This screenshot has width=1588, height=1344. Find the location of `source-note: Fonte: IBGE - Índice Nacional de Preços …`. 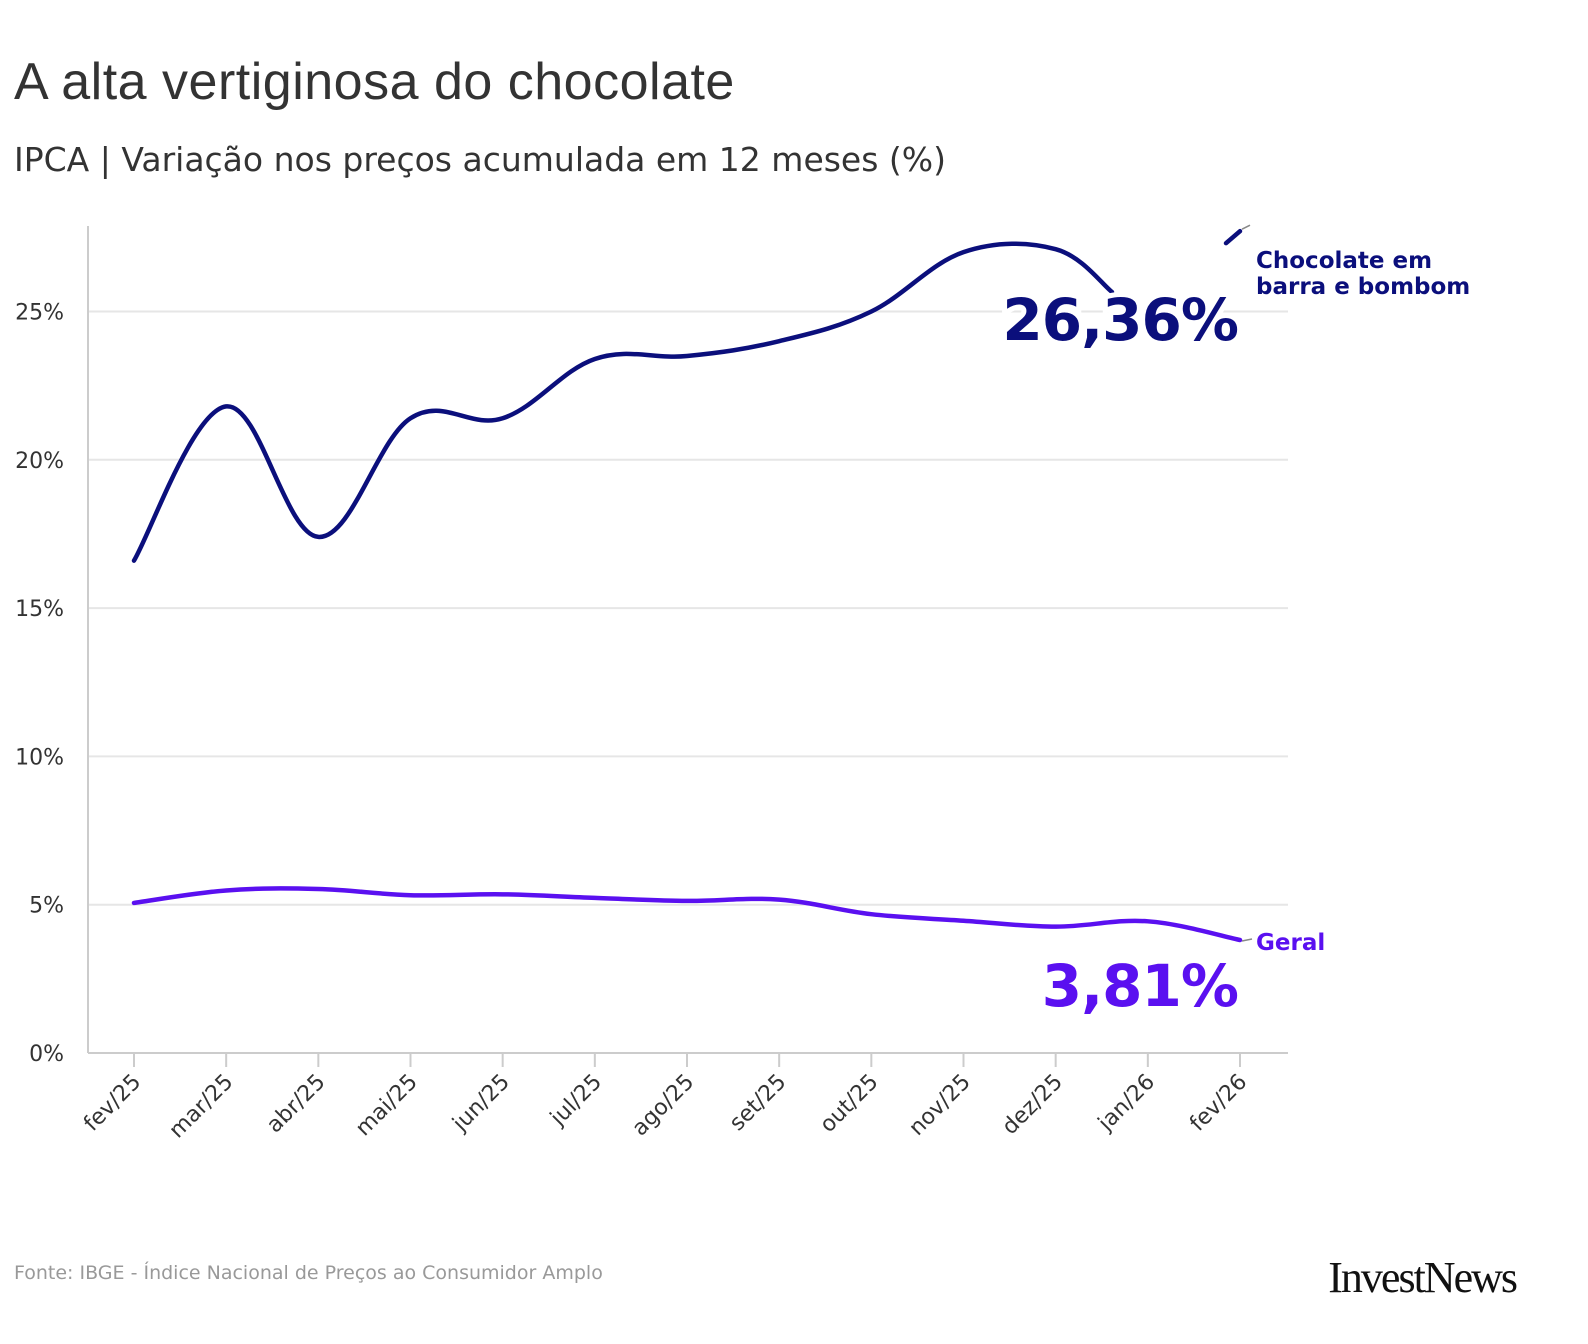

source-note: Fonte: IBGE - Índice Nacional de Preços … is located at coordinates (308, 1273).